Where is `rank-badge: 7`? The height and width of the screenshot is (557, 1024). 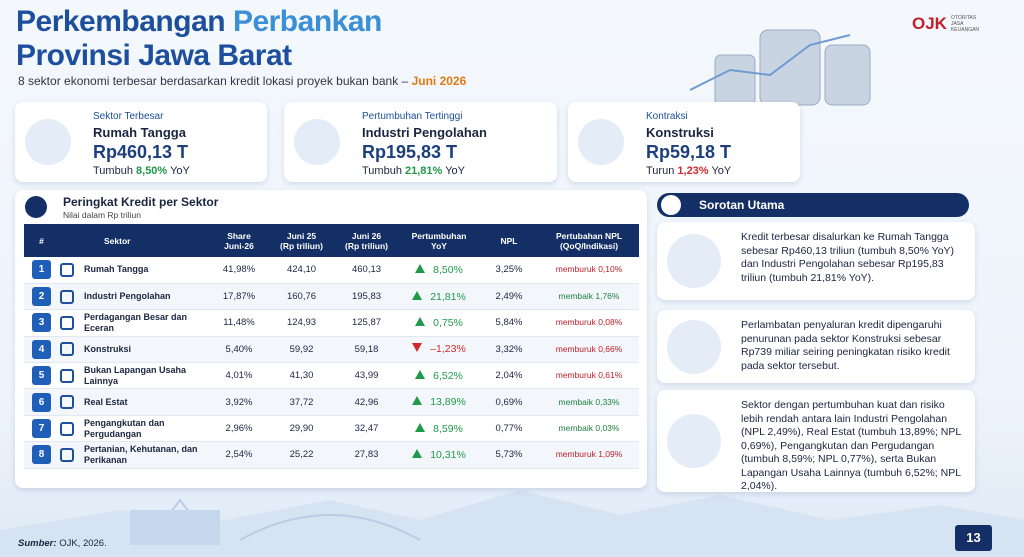 rank-badge: 7 is located at coordinates (41, 429).